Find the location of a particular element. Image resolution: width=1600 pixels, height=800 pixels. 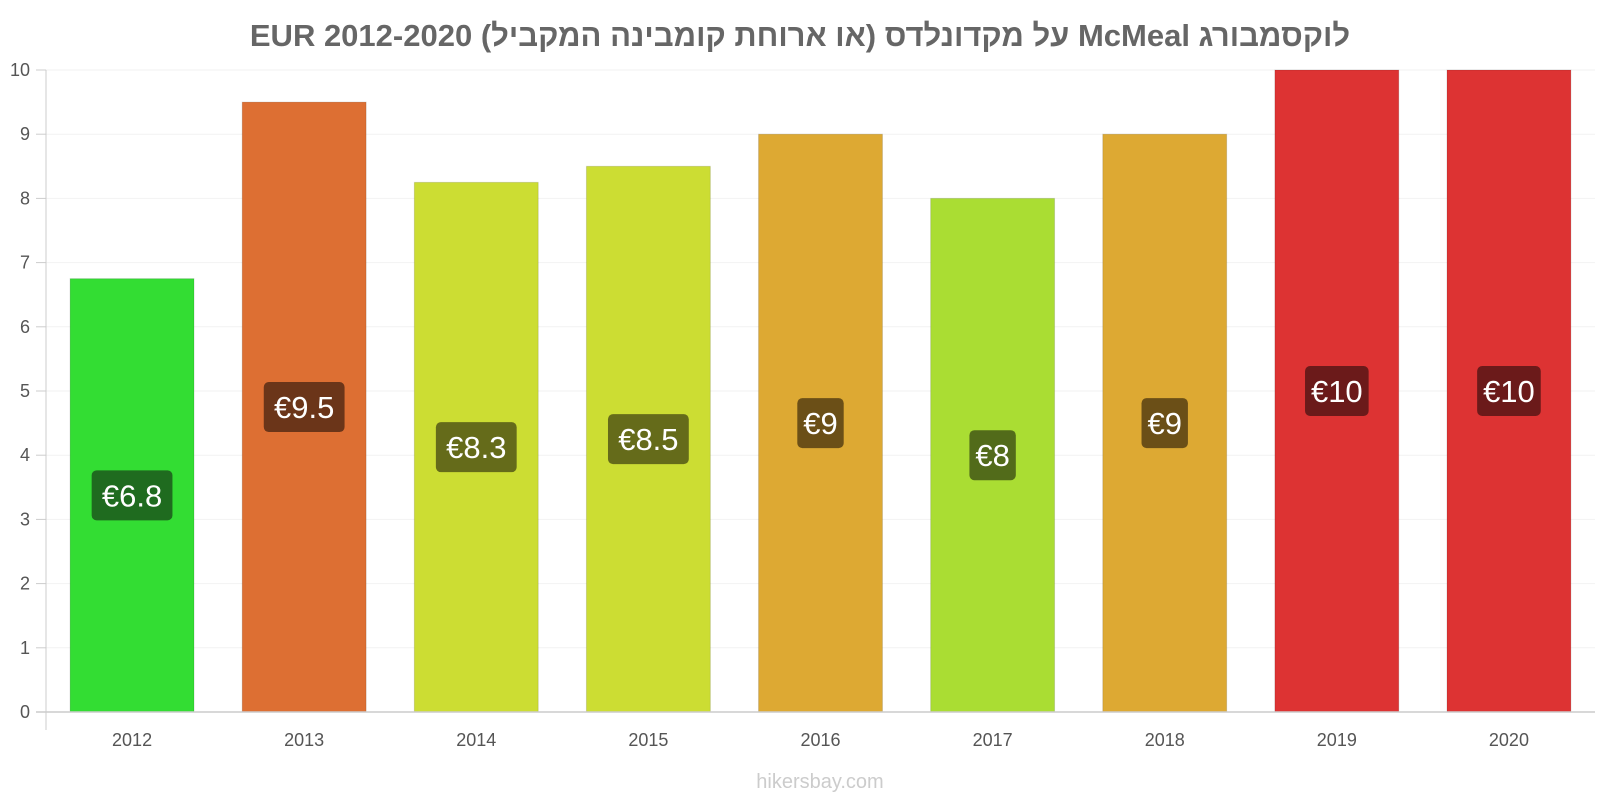

x-tick-label: 2016 is located at coordinates (820, 740).